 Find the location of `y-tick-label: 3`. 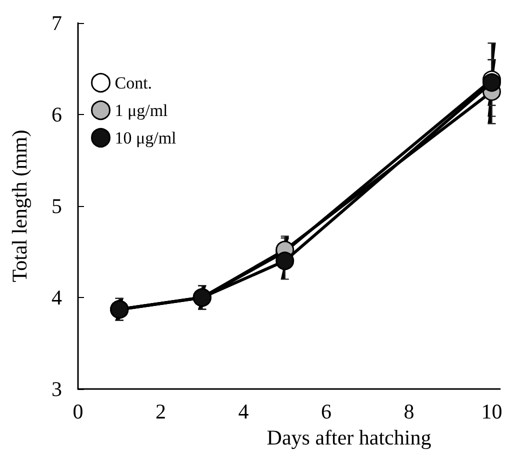

y-tick-label: 3 is located at coordinates (57, 389).